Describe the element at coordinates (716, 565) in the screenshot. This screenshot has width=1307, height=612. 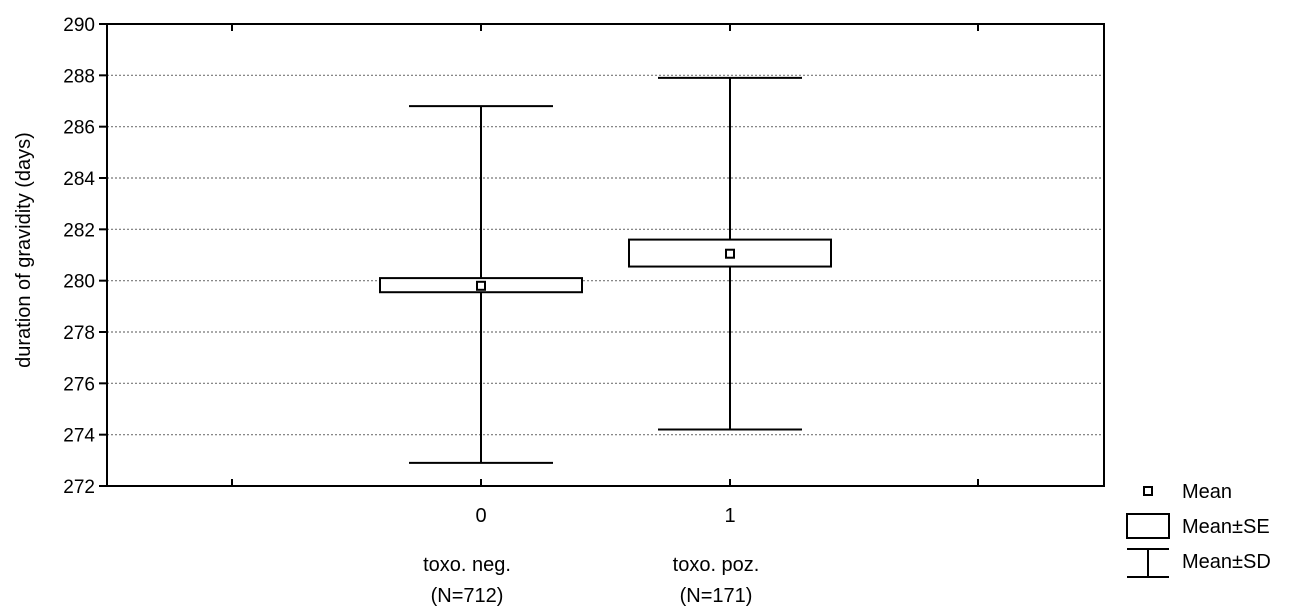
I see `category-name-label: toxo. poz.` at that location.